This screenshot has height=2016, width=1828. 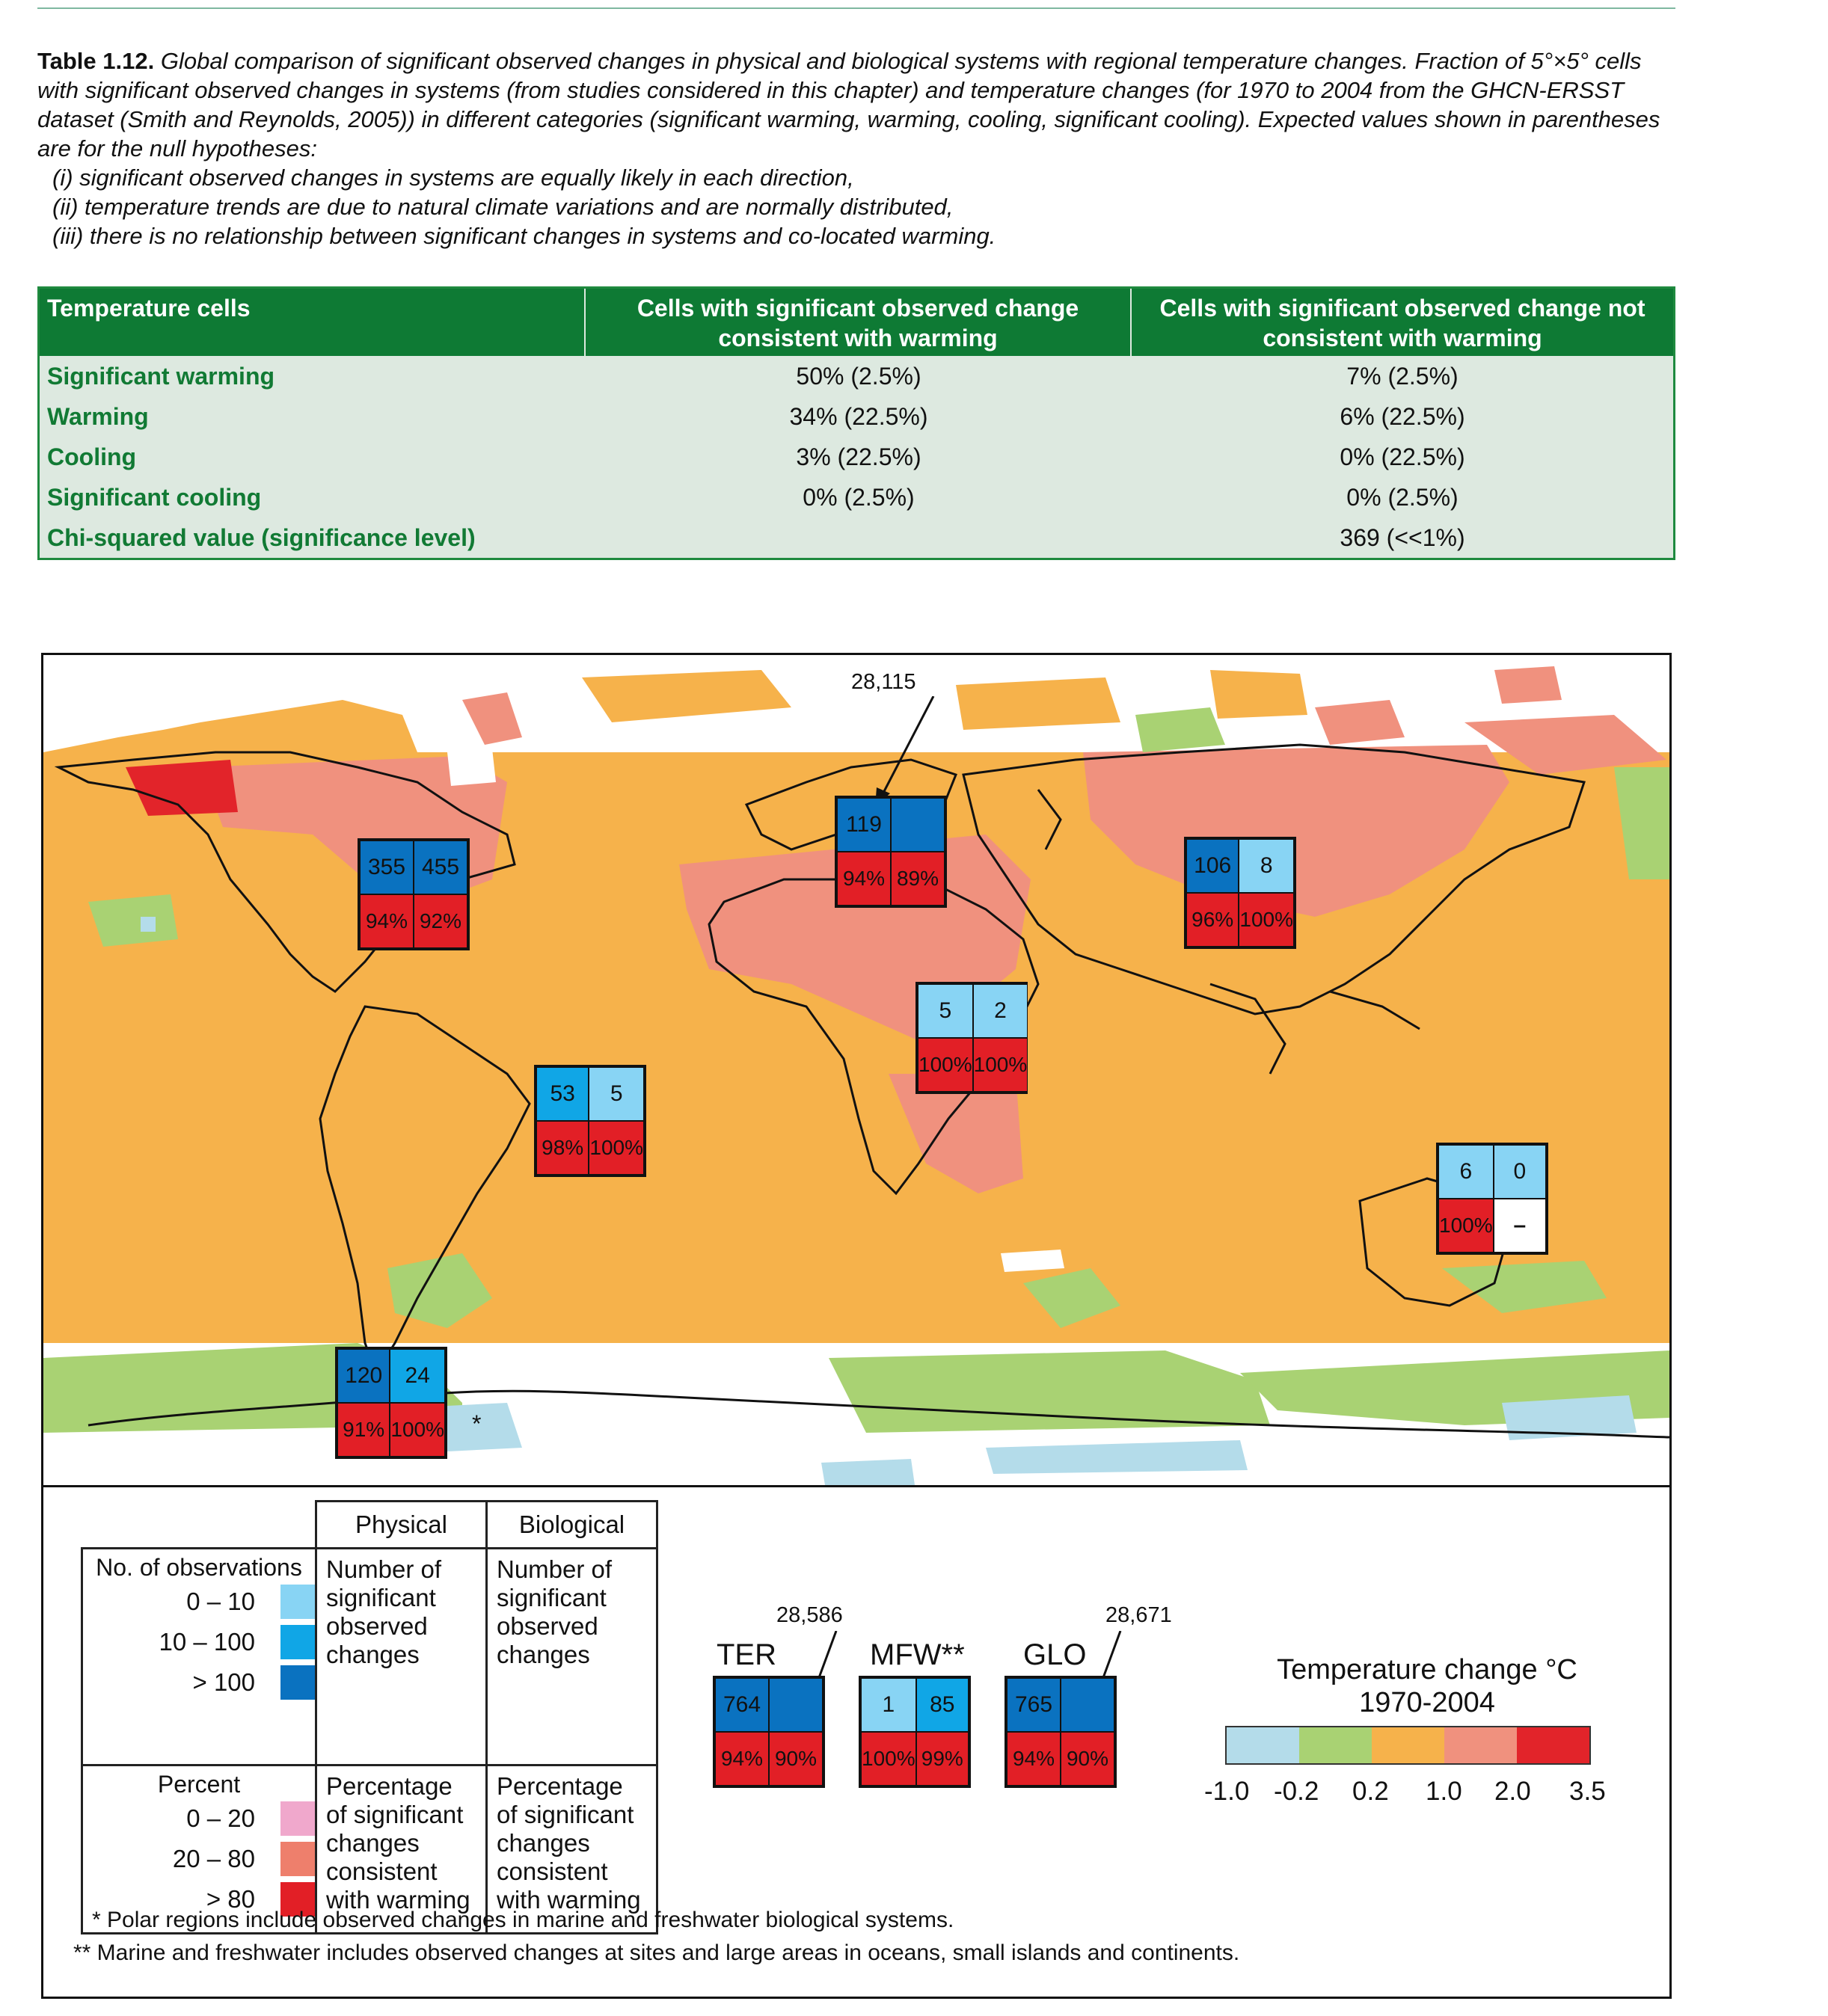 What do you see at coordinates (571, 1524) in the screenshot?
I see `legend-header-biological: Biological` at bounding box center [571, 1524].